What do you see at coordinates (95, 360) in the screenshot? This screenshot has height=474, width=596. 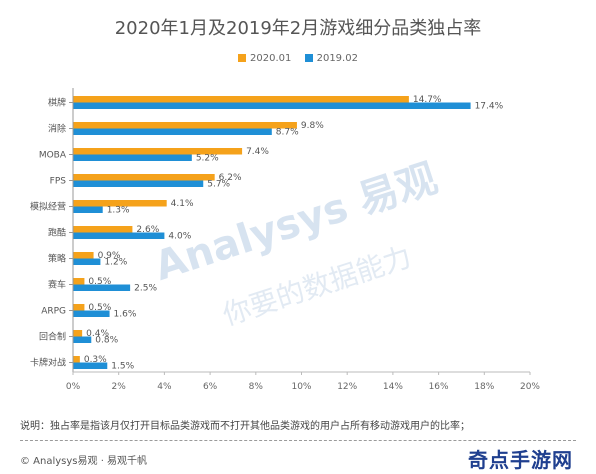 I see `data-label: 0.3%` at bounding box center [95, 360].